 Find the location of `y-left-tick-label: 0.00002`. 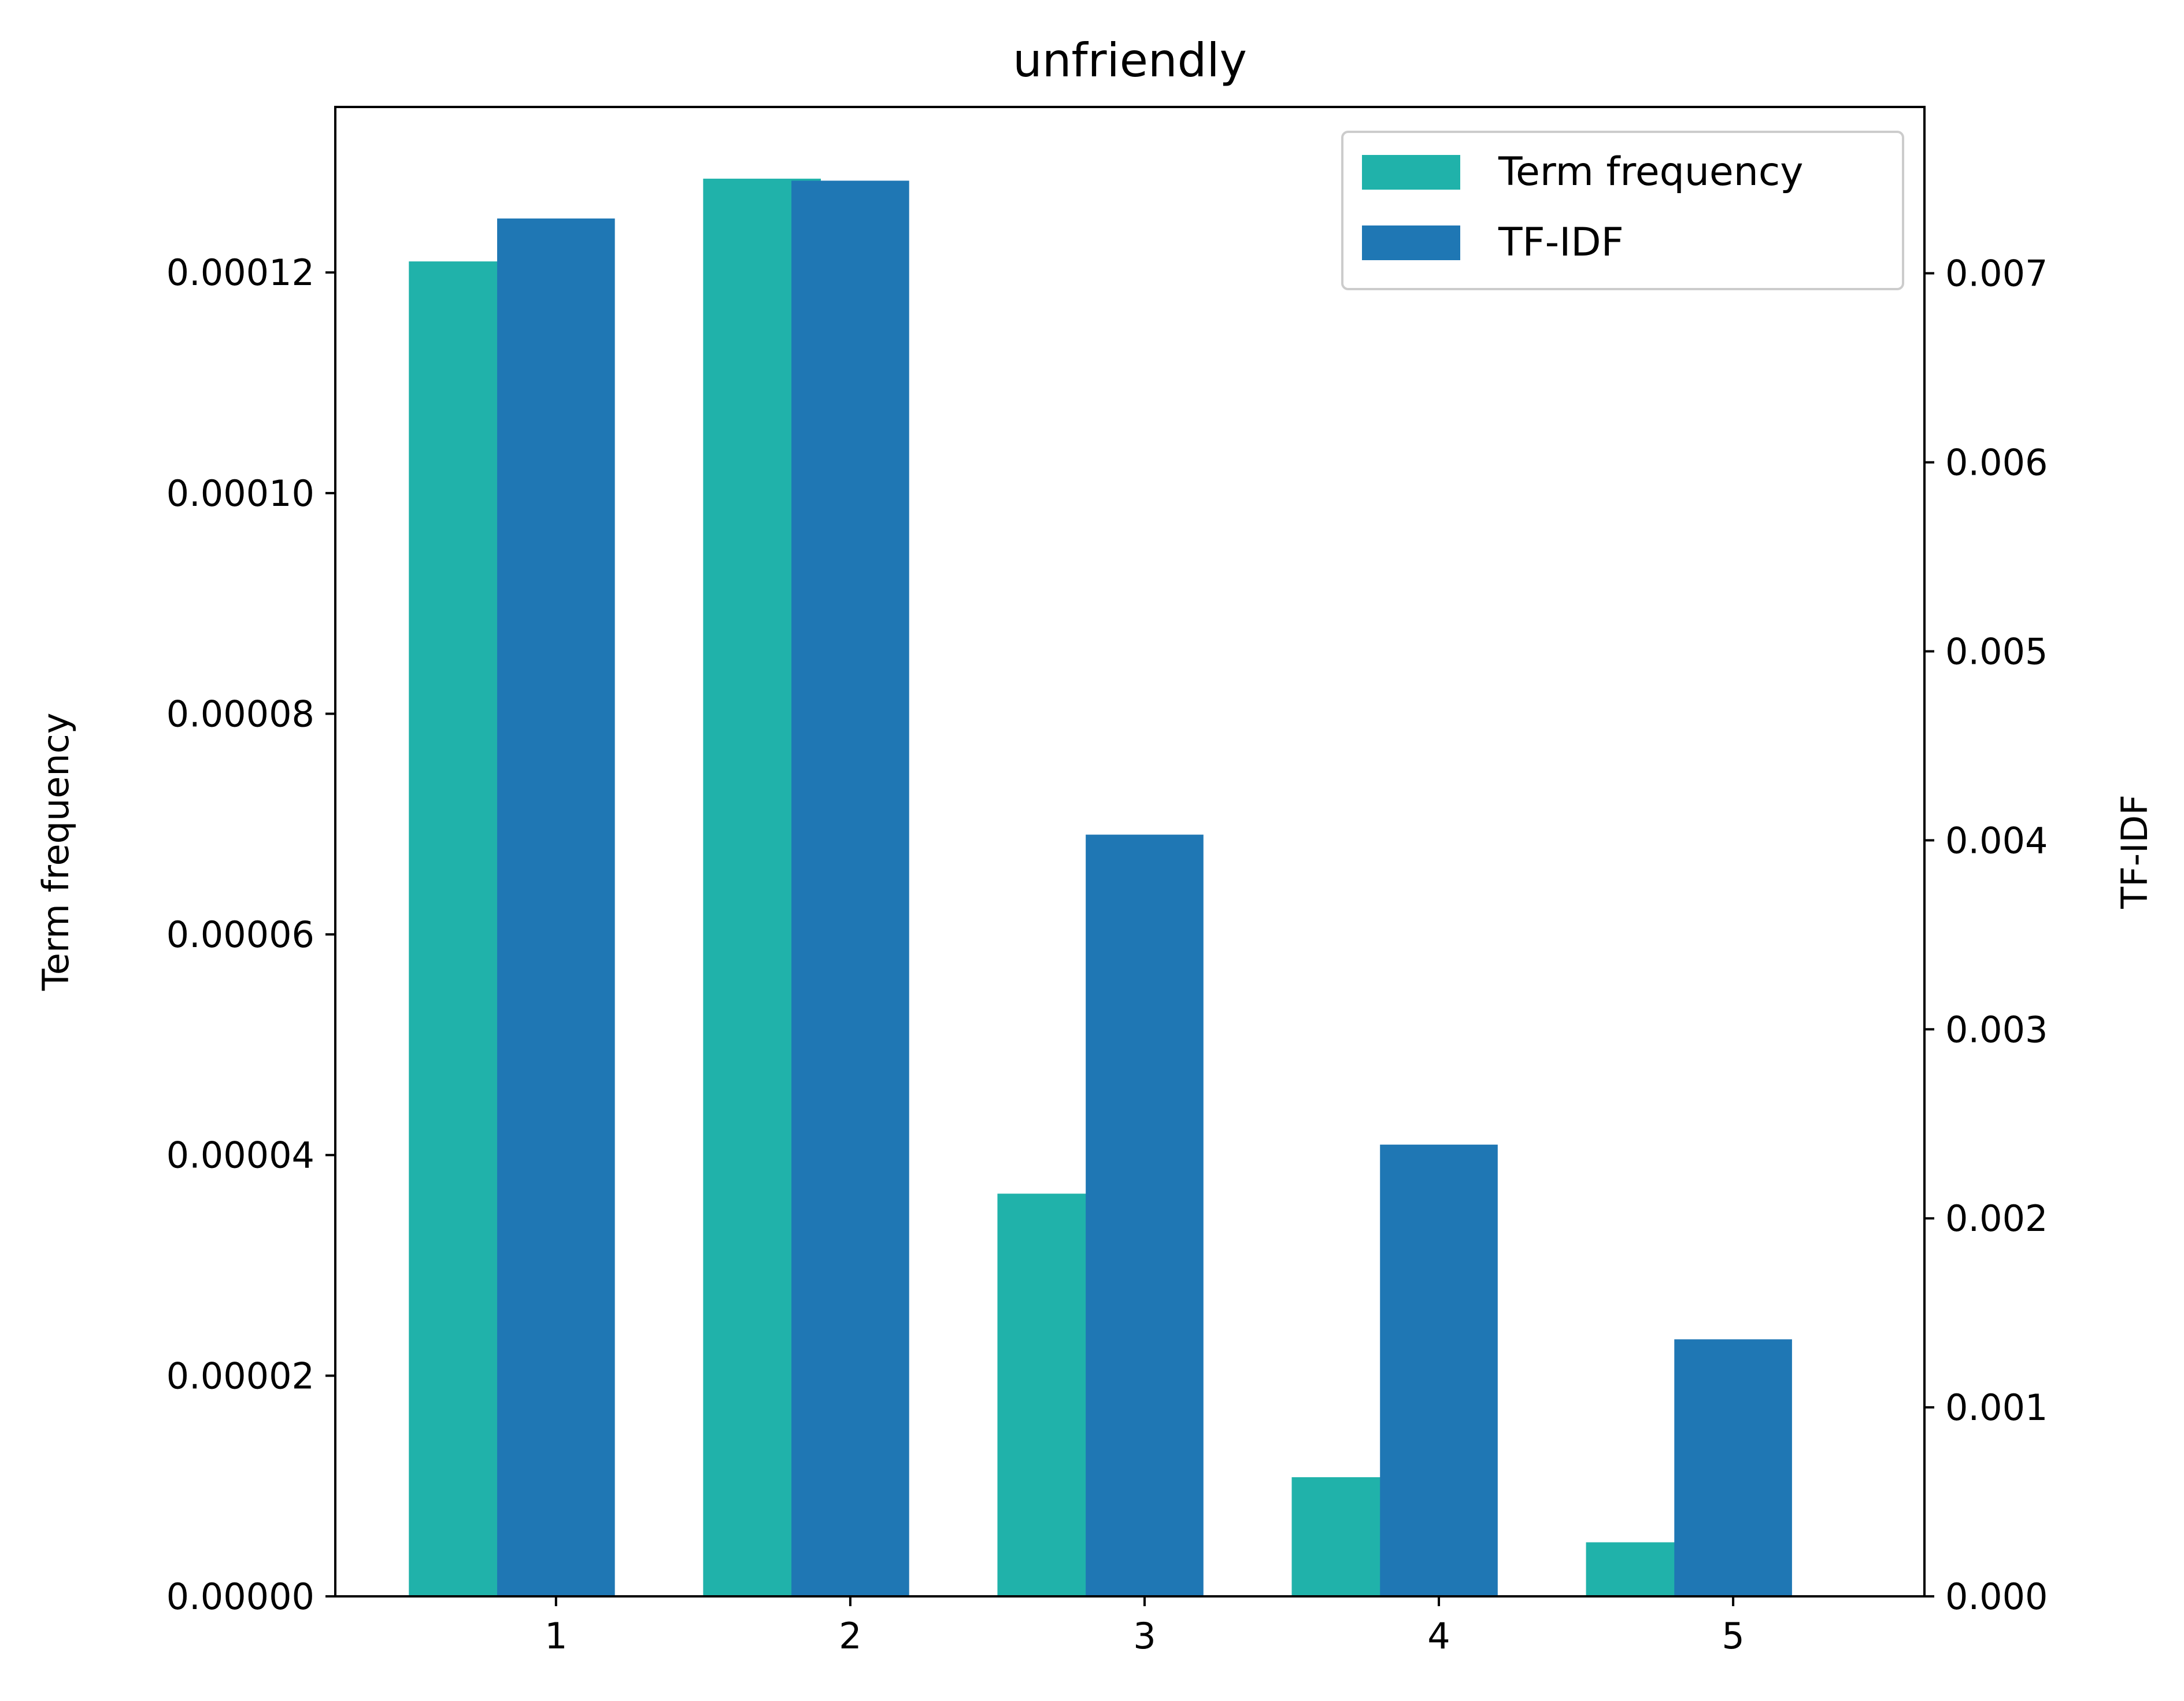

y-left-tick-label: 0.00002 is located at coordinates (240, 1376).